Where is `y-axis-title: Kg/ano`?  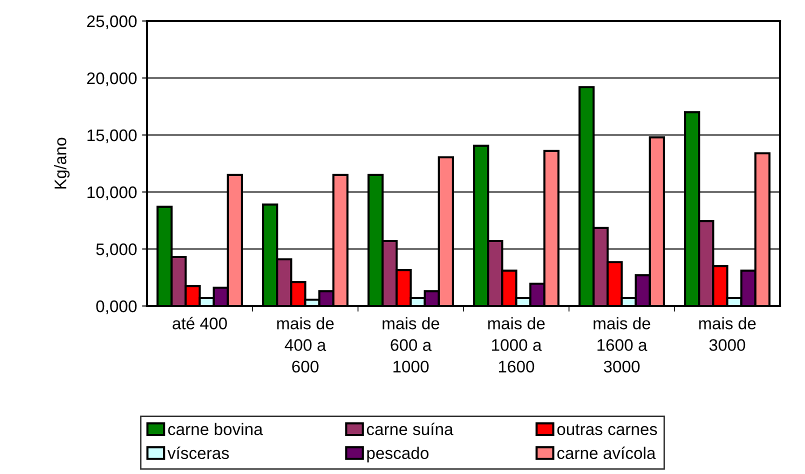
y-axis-title: Kg/ano is located at coordinates (62, 163).